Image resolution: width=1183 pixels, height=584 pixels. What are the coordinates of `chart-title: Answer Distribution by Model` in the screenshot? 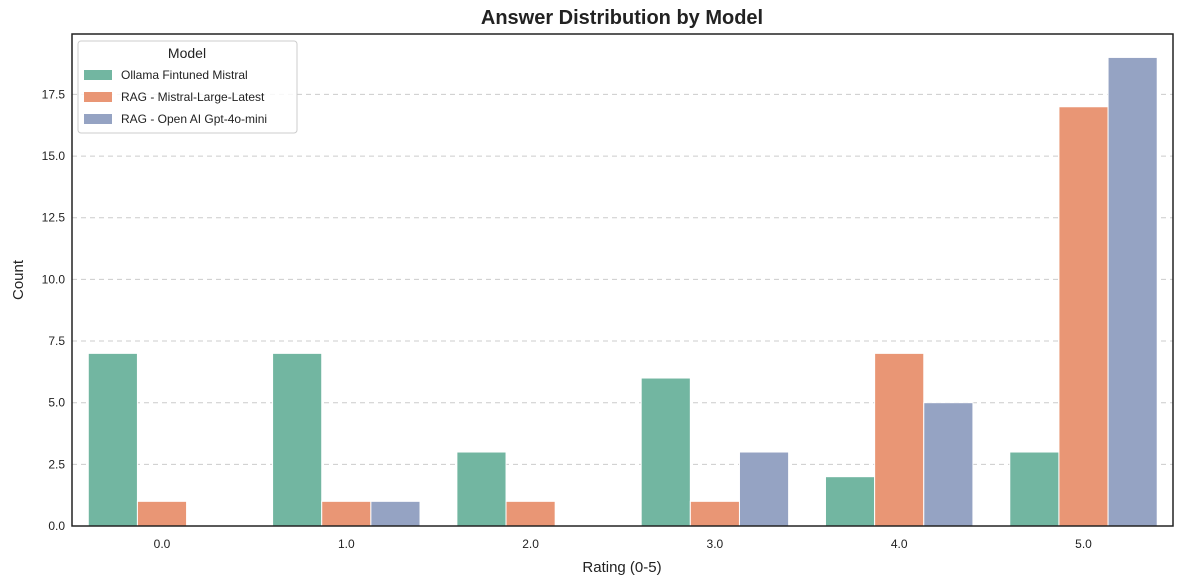 It's located at (622, 18).